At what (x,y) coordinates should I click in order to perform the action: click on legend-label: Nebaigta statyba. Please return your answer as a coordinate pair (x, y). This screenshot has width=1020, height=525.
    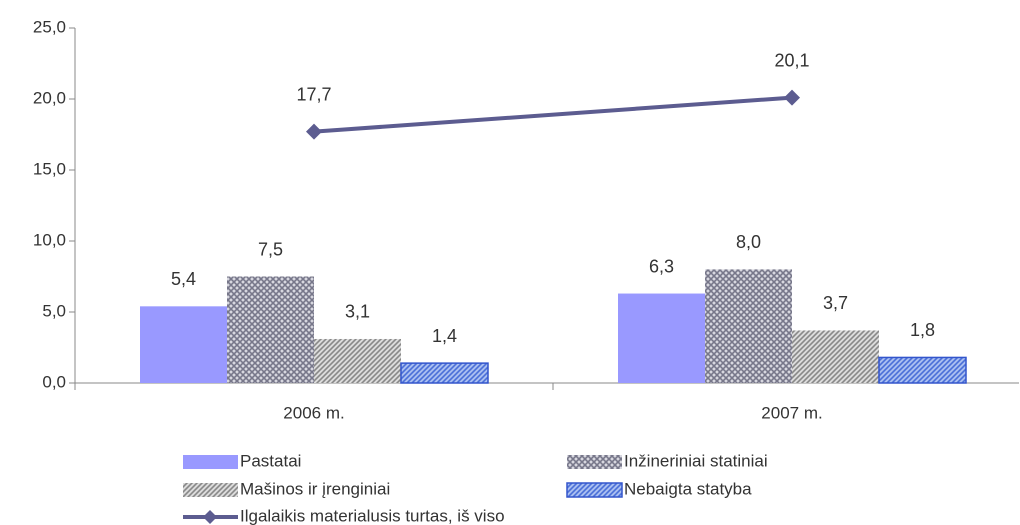
    Looking at the image, I should click on (688, 488).